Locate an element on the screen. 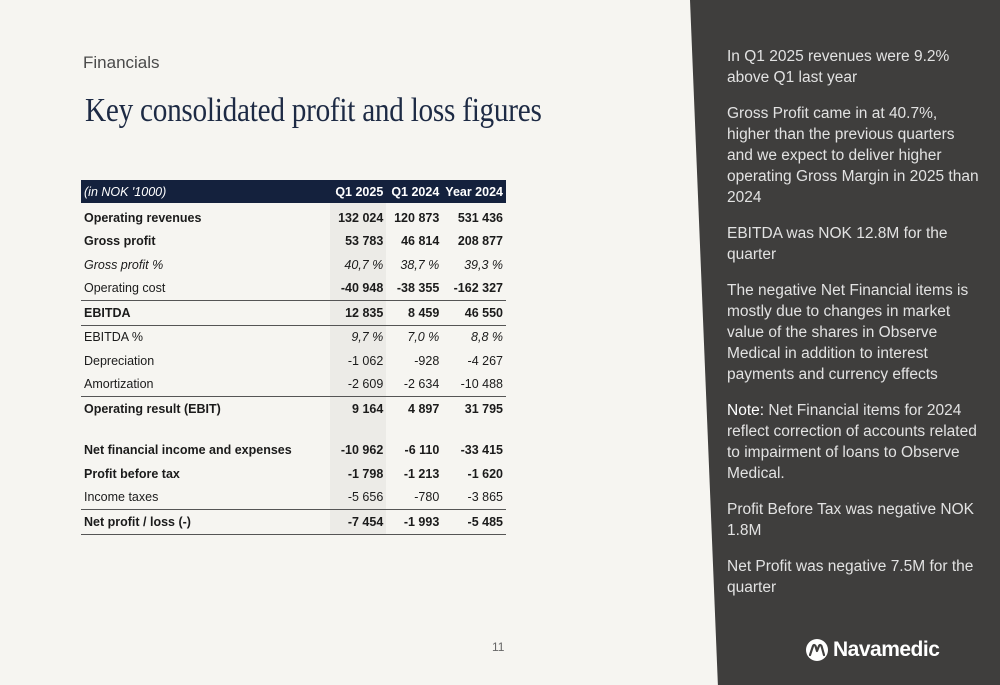 The width and height of the screenshot is (1000, 685). cell-year-2024: -162 327 is located at coordinates (474, 288).